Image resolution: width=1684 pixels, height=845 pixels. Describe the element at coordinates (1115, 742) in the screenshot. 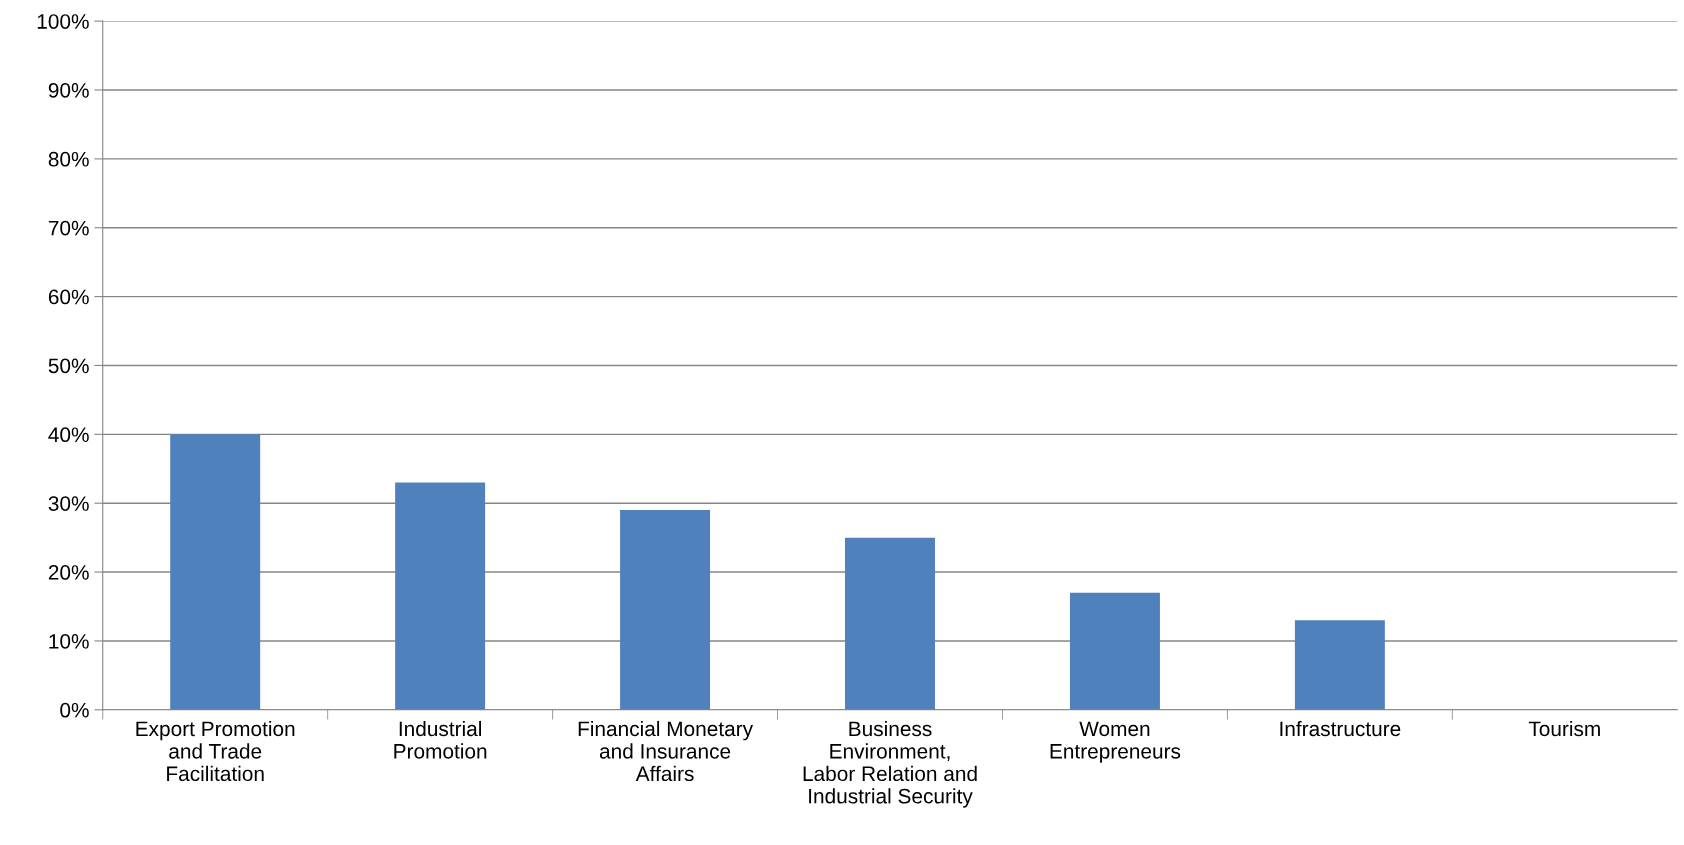

I see `x-tick-label: Women Entrepreneurs` at that location.